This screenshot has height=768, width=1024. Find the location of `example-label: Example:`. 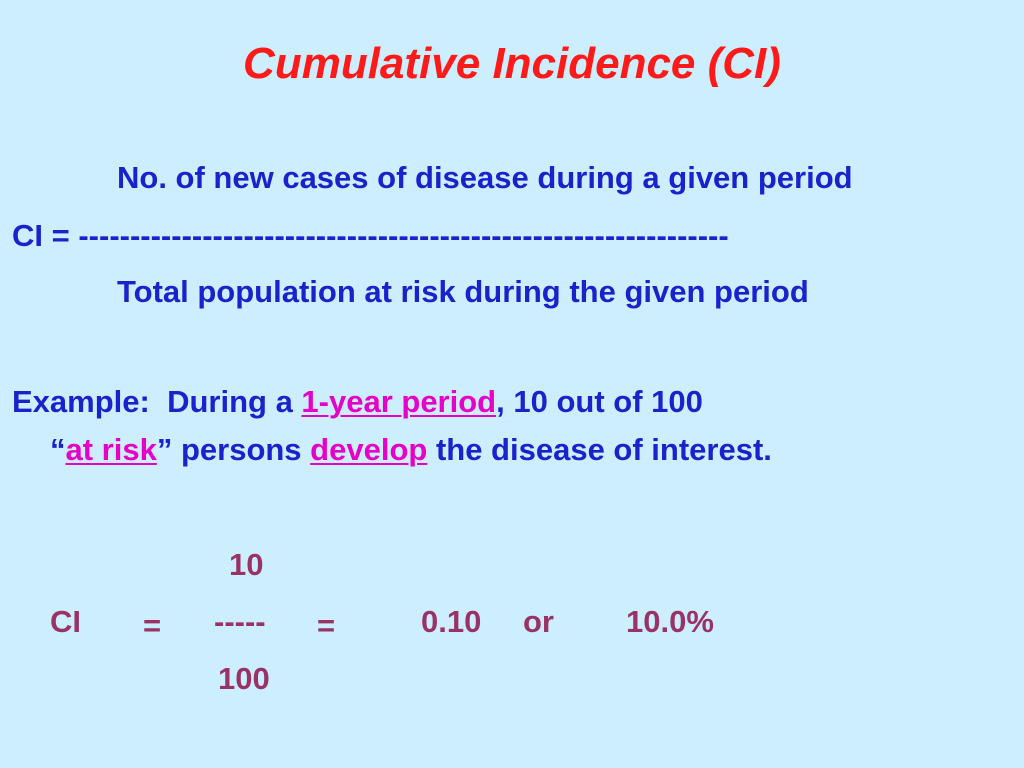

example-label: Example: is located at coordinates (81, 401).